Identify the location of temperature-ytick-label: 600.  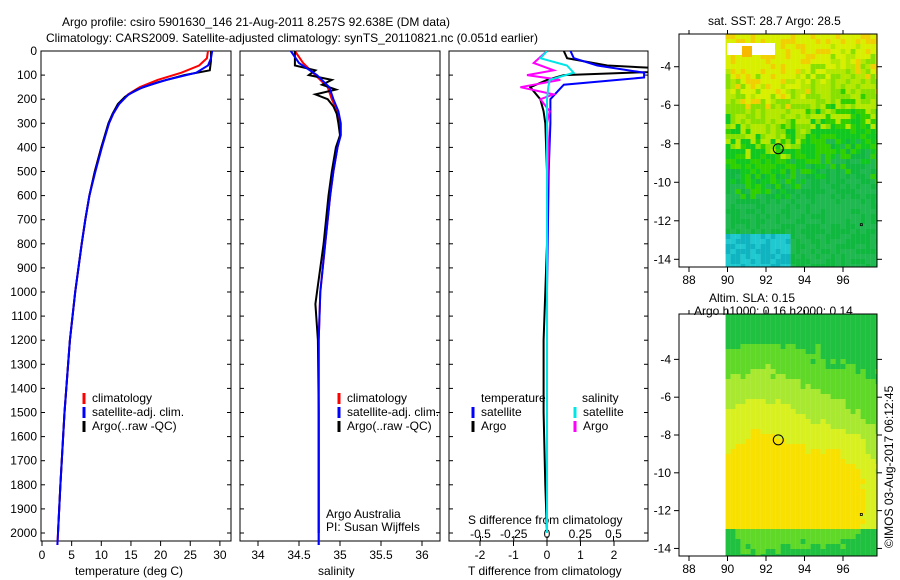
(27, 196).